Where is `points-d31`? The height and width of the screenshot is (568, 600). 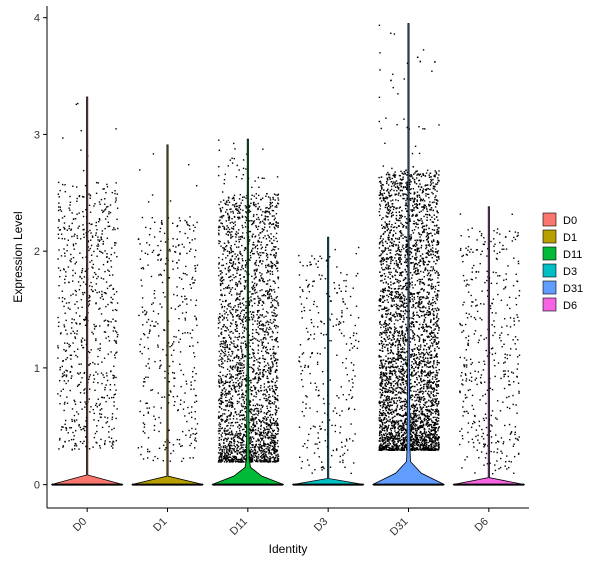
points-d31 is located at coordinates (409, 238).